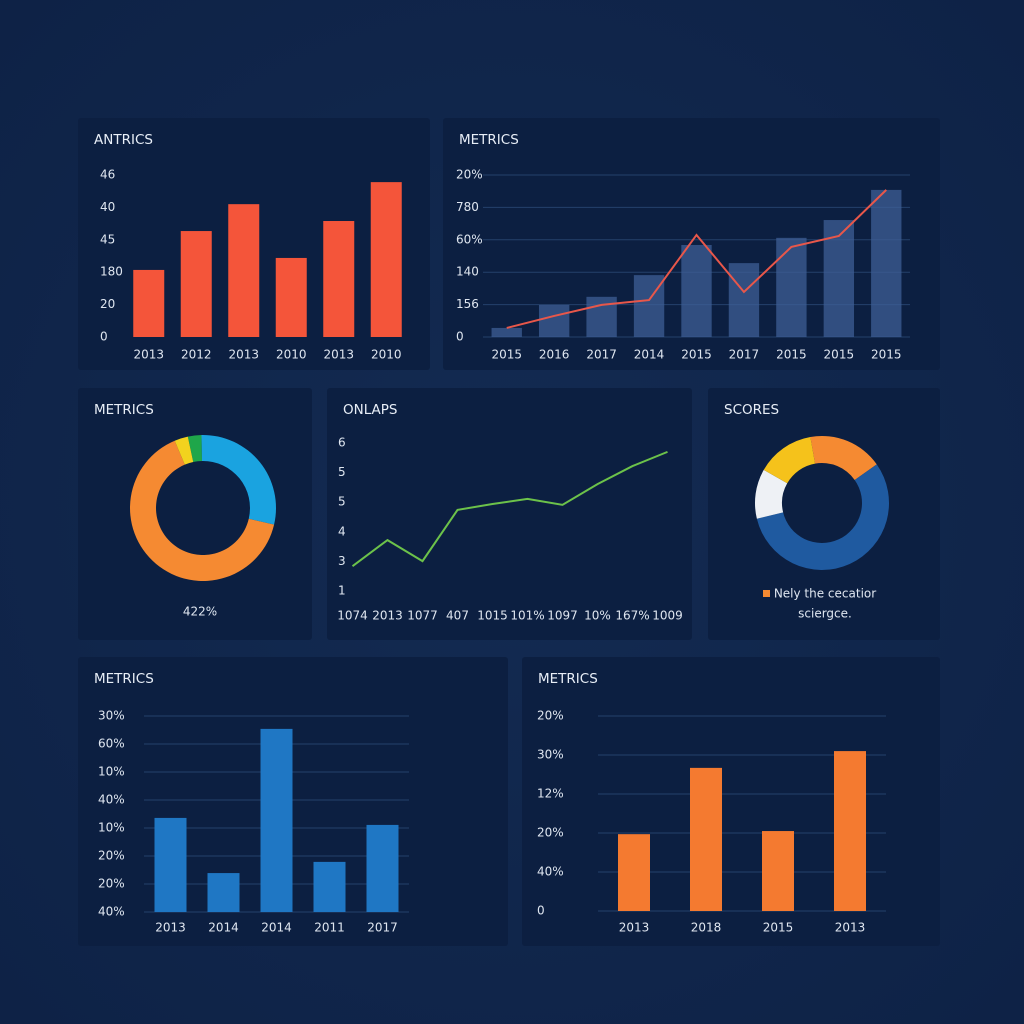  Describe the element at coordinates (527, 616) in the screenshot. I see `x-tick-label: 101%` at that location.